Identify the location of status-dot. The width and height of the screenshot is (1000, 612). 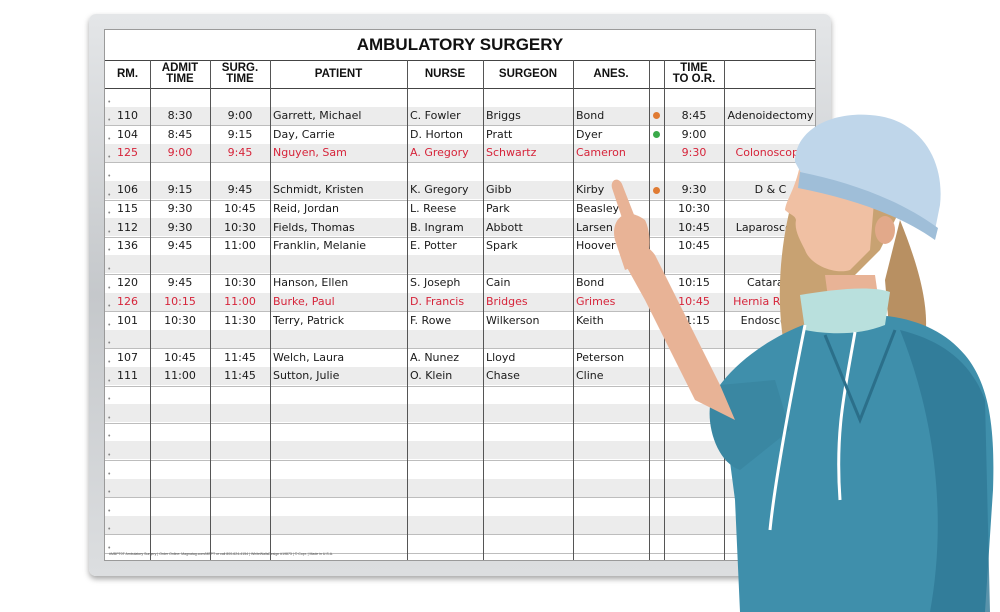
(656, 190).